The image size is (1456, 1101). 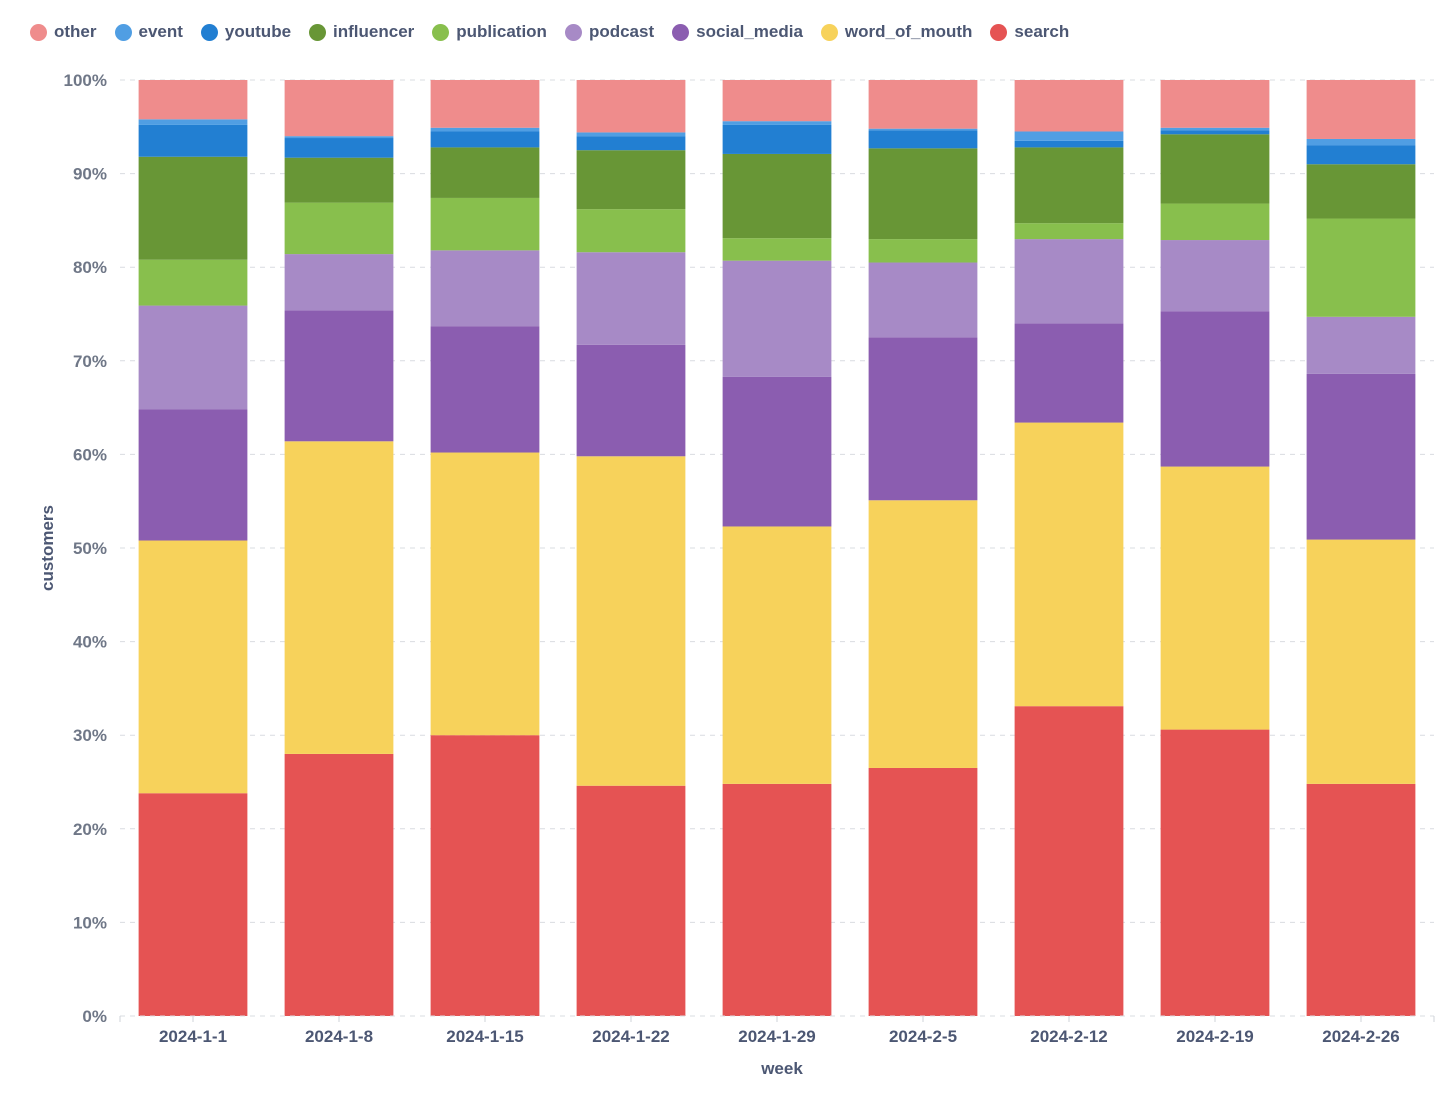 What do you see at coordinates (923, 1036) in the screenshot?
I see `x-tick-label: 2024-2-5` at bounding box center [923, 1036].